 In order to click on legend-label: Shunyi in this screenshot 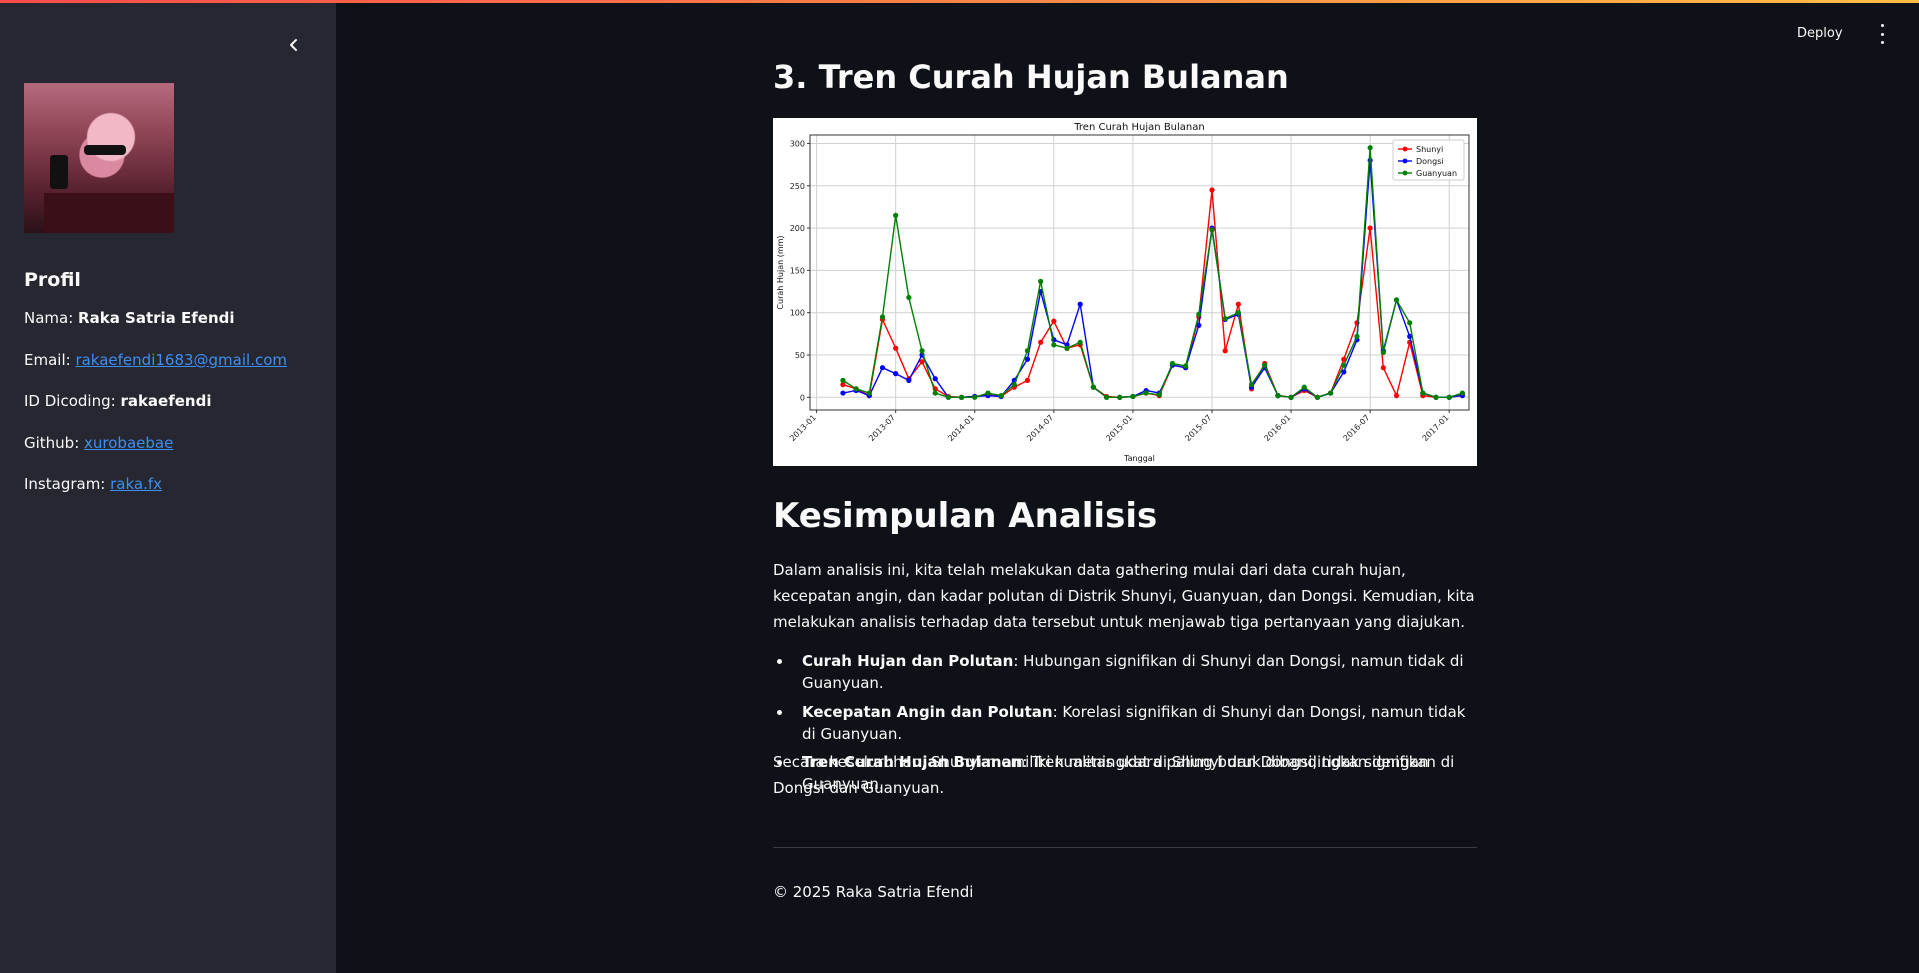, I will do `click(1429, 149)`.